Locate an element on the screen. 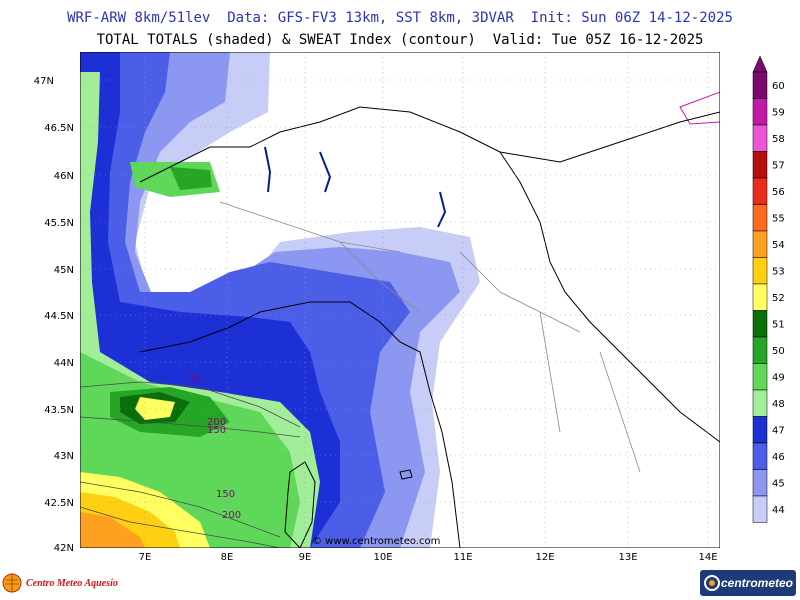 The width and height of the screenshot is (800, 600). colorbar-label: 50 is located at coordinates (778, 351).